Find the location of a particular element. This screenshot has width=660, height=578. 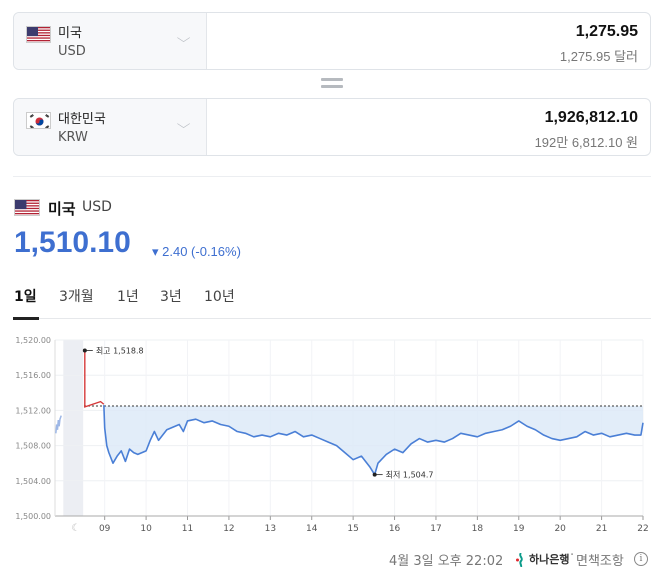

y-tick-label: 1,512.00 is located at coordinates (33, 410).